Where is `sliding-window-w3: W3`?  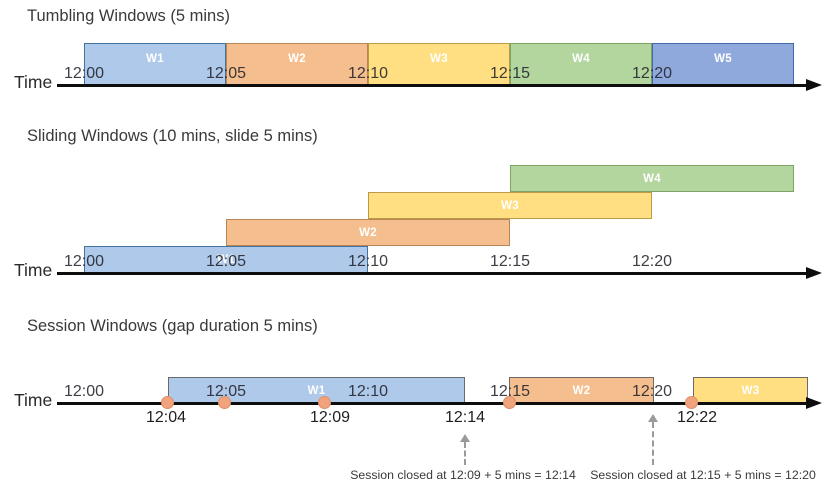
sliding-window-w3: W3 is located at coordinates (510, 205).